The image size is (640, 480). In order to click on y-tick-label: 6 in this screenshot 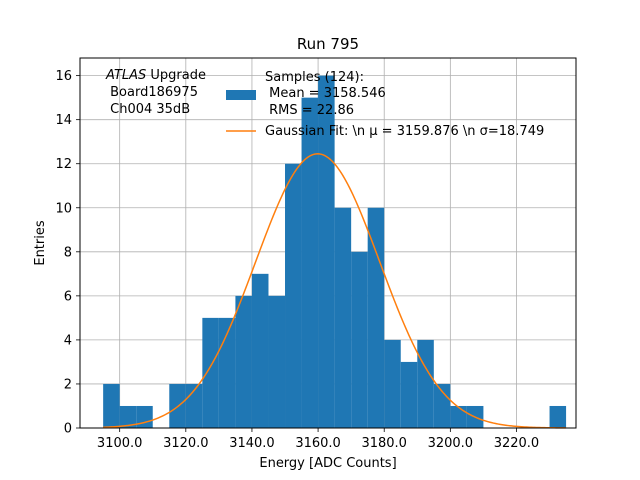, I will do `click(68, 296)`.